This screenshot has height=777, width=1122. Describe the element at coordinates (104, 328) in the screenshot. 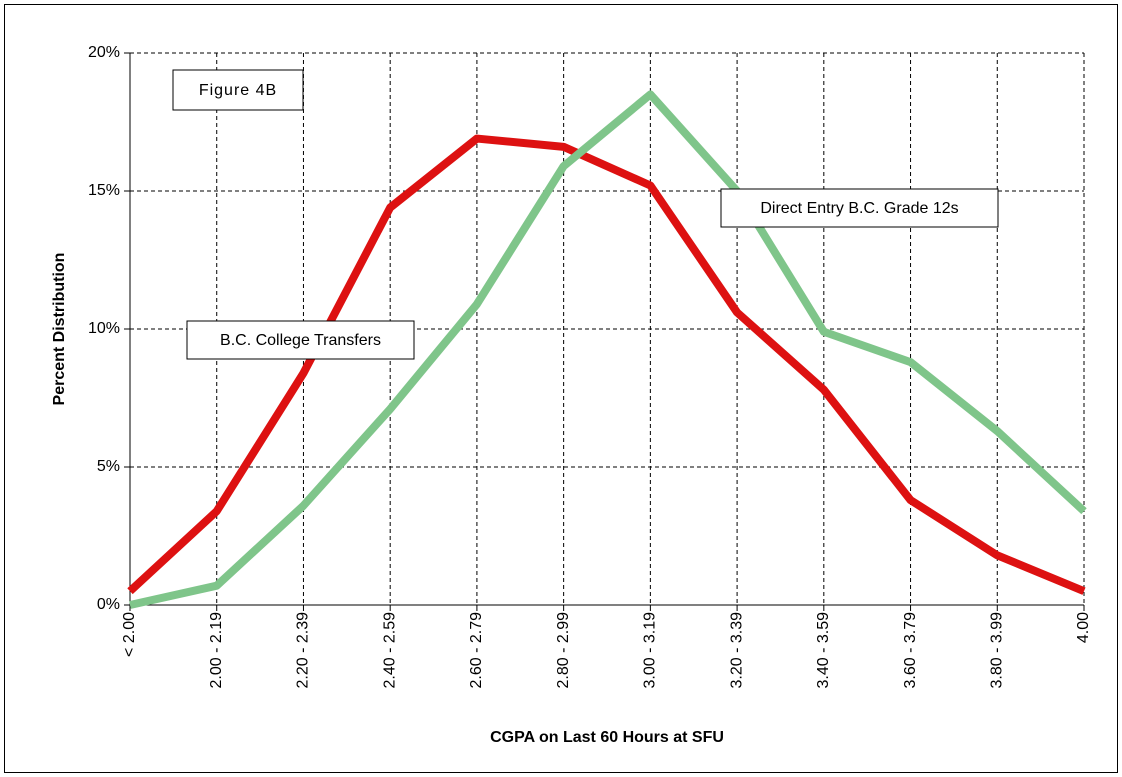

I see `y-tick-label: 10%` at that location.